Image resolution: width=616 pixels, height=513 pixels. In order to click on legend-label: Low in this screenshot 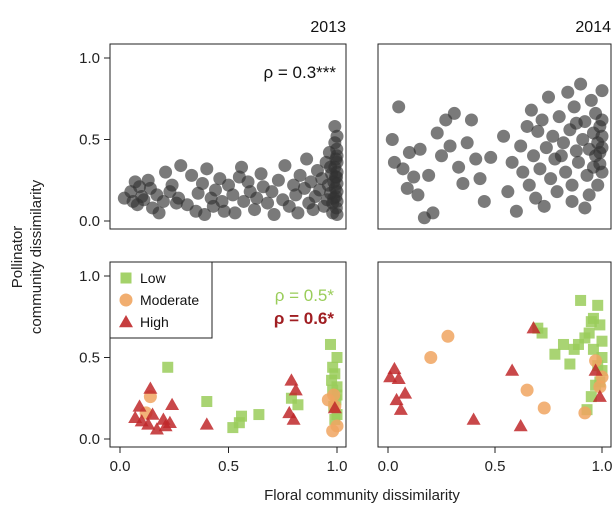, I will do `click(153, 278)`.